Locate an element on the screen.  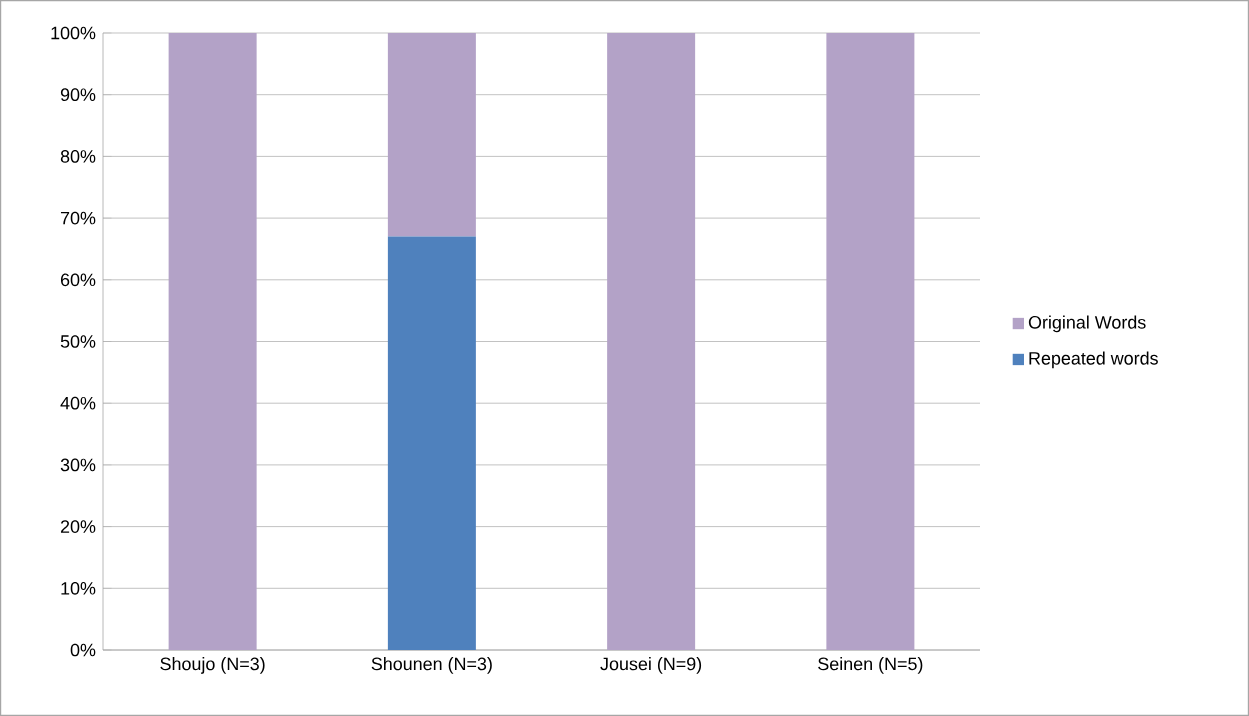
y-tick-label: 90% is located at coordinates (78, 95).